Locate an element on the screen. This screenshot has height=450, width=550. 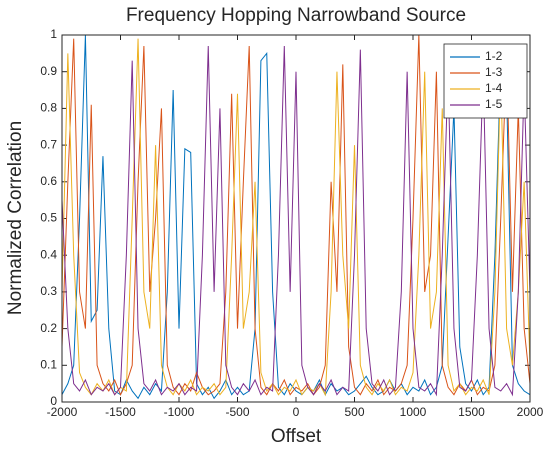
y-tick-label: 0.6 is located at coordinates (48, 181).